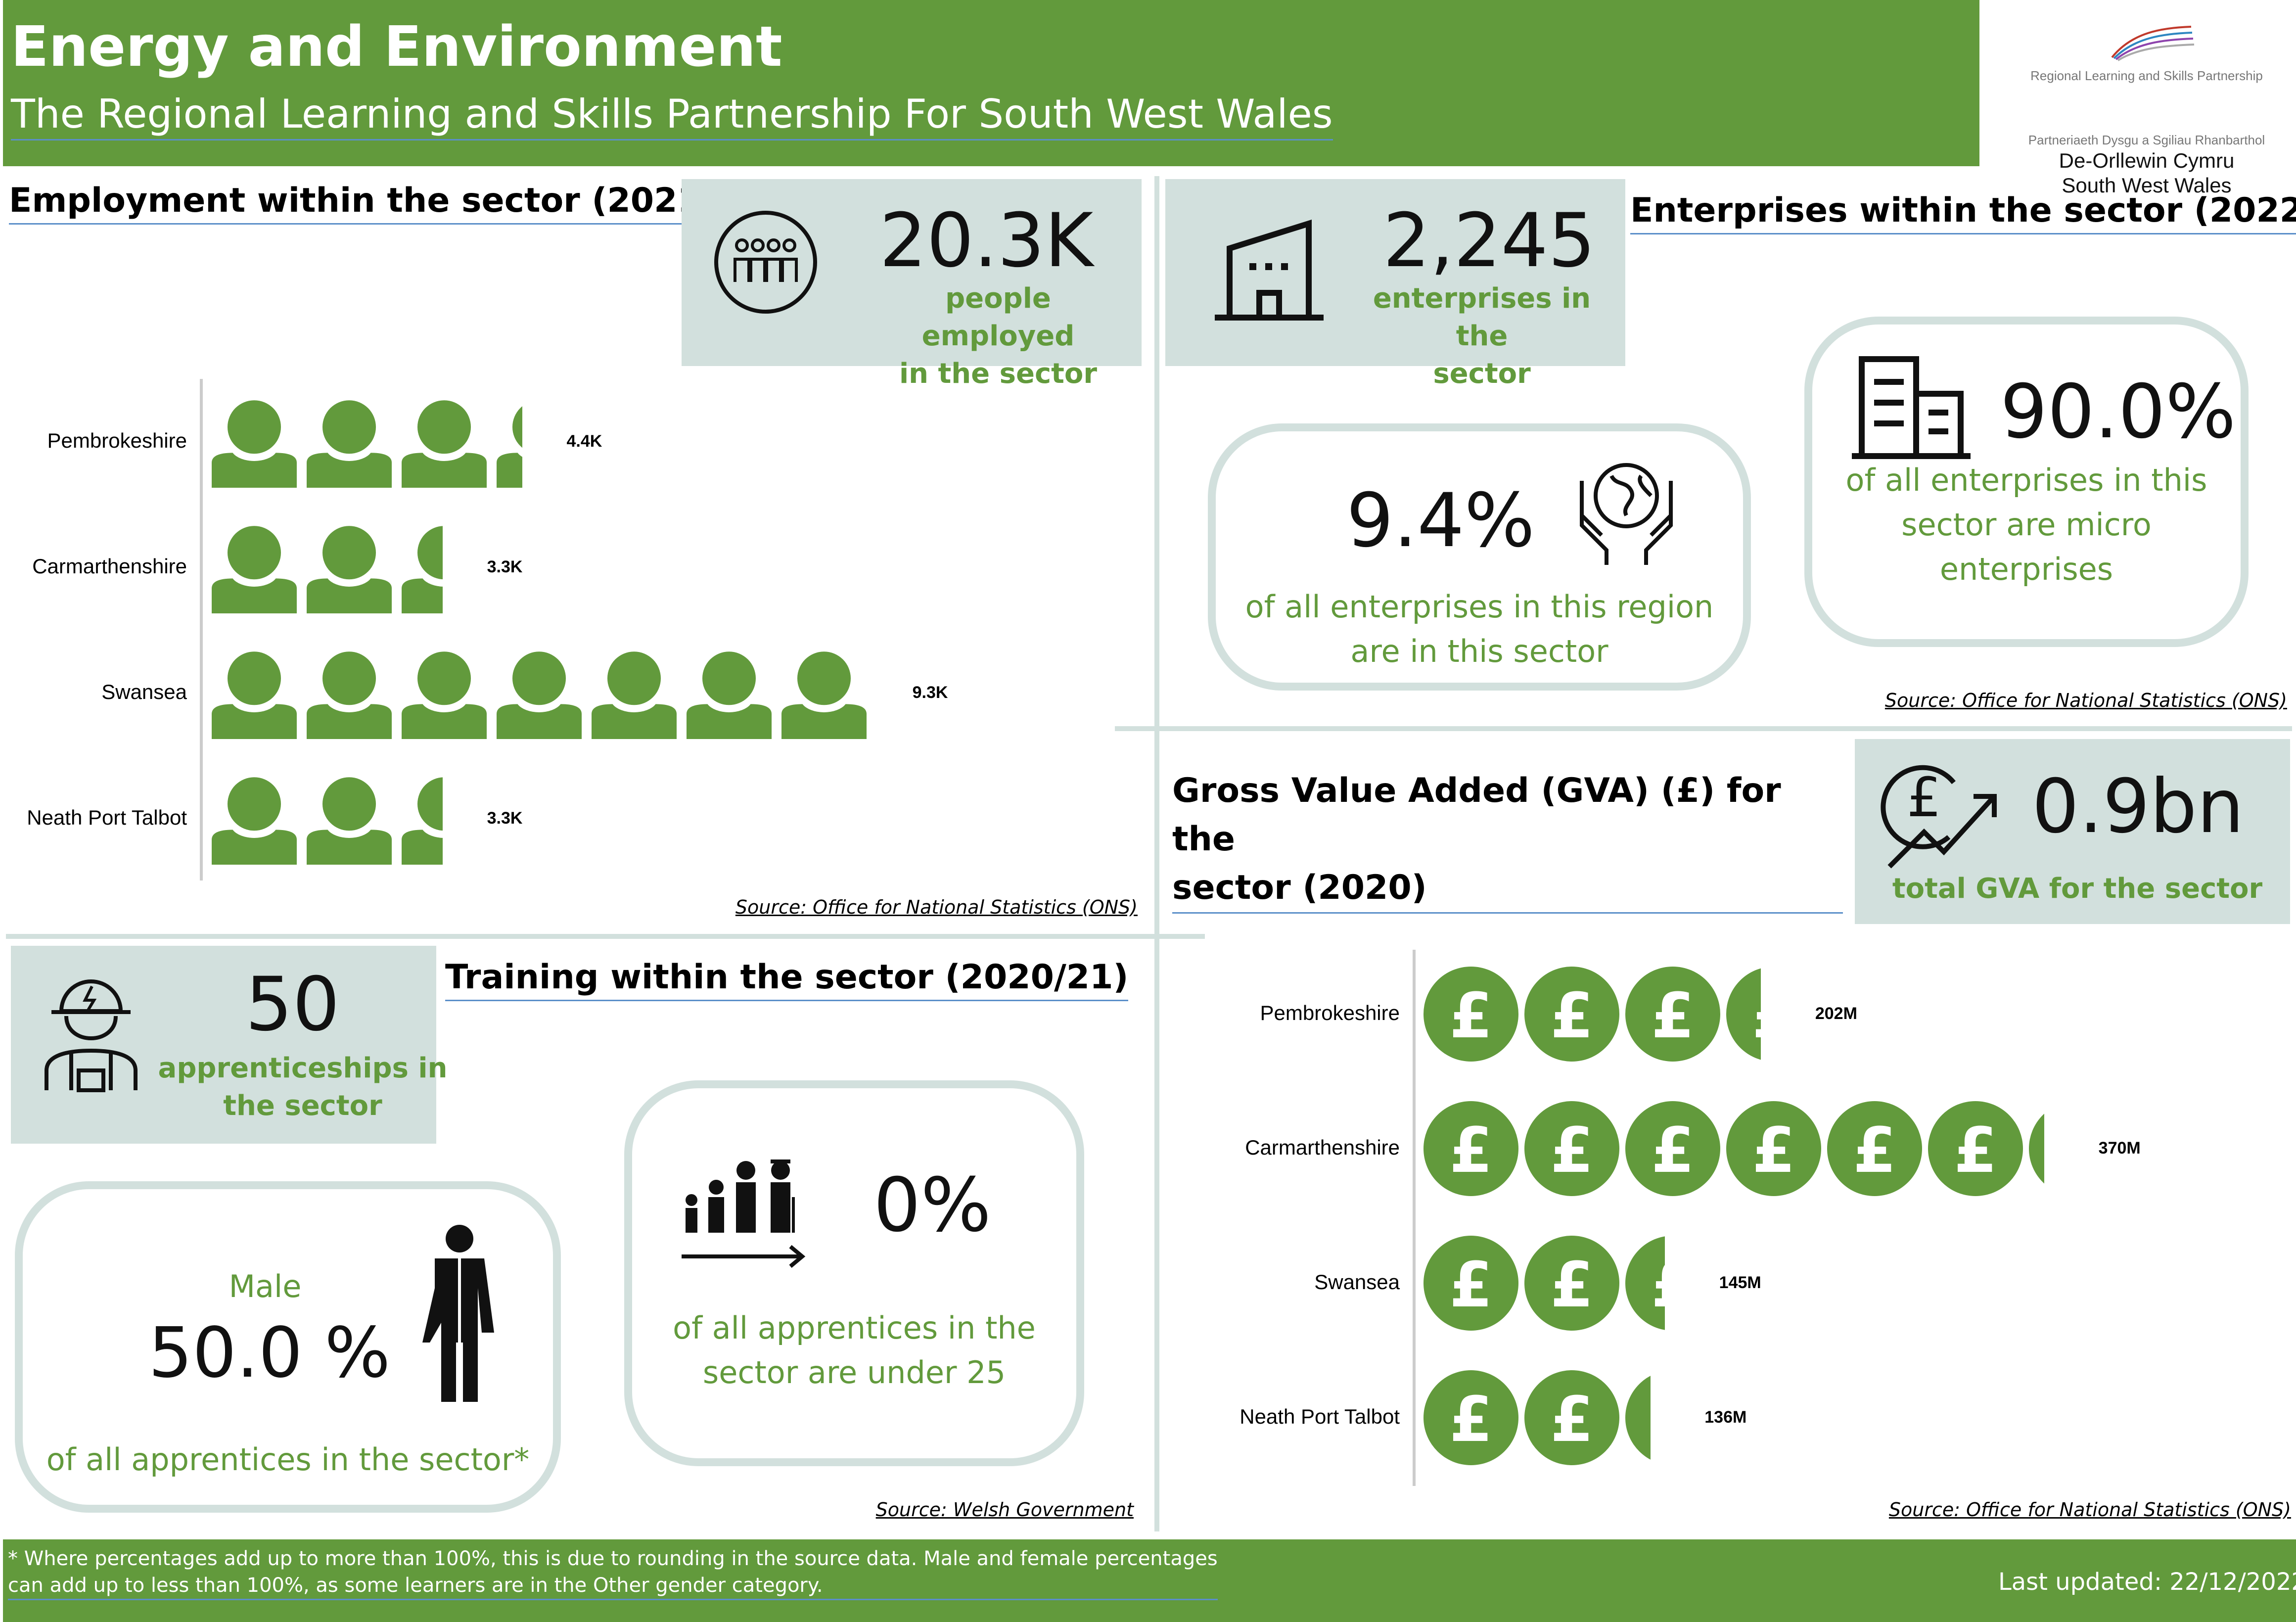  What do you see at coordinates (1482, 374) in the screenshot?
I see `enterprises-kpi-line-2: sector` at bounding box center [1482, 374].